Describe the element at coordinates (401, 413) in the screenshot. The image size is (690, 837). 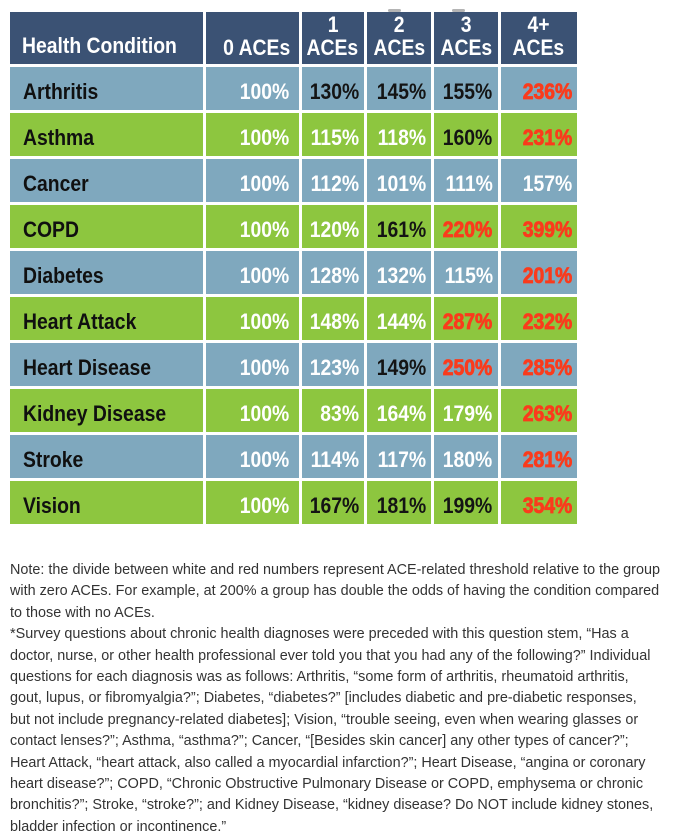
I see `value-text: 164%` at that location.